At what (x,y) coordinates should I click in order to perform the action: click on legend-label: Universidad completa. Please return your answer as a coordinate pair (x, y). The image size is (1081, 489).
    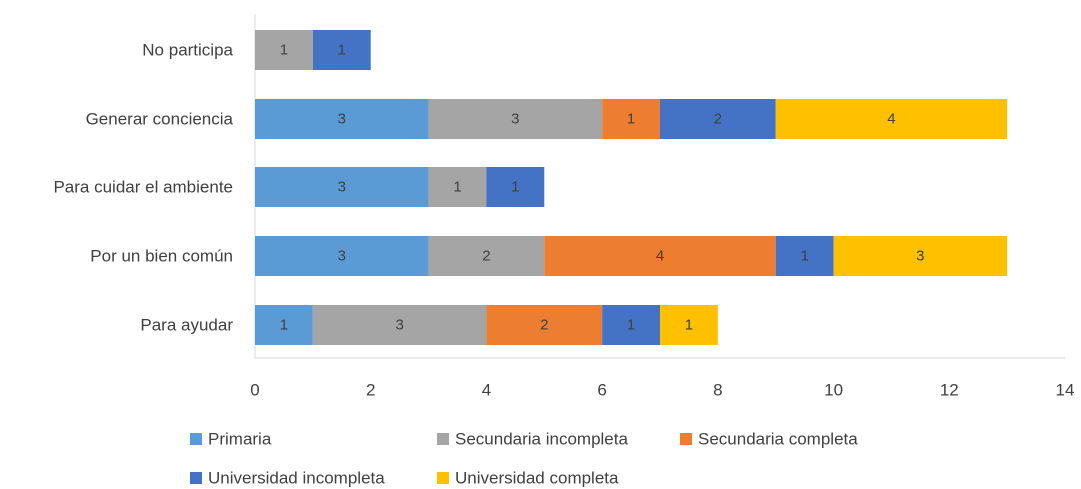
    Looking at the image, I should click on (537, 478).